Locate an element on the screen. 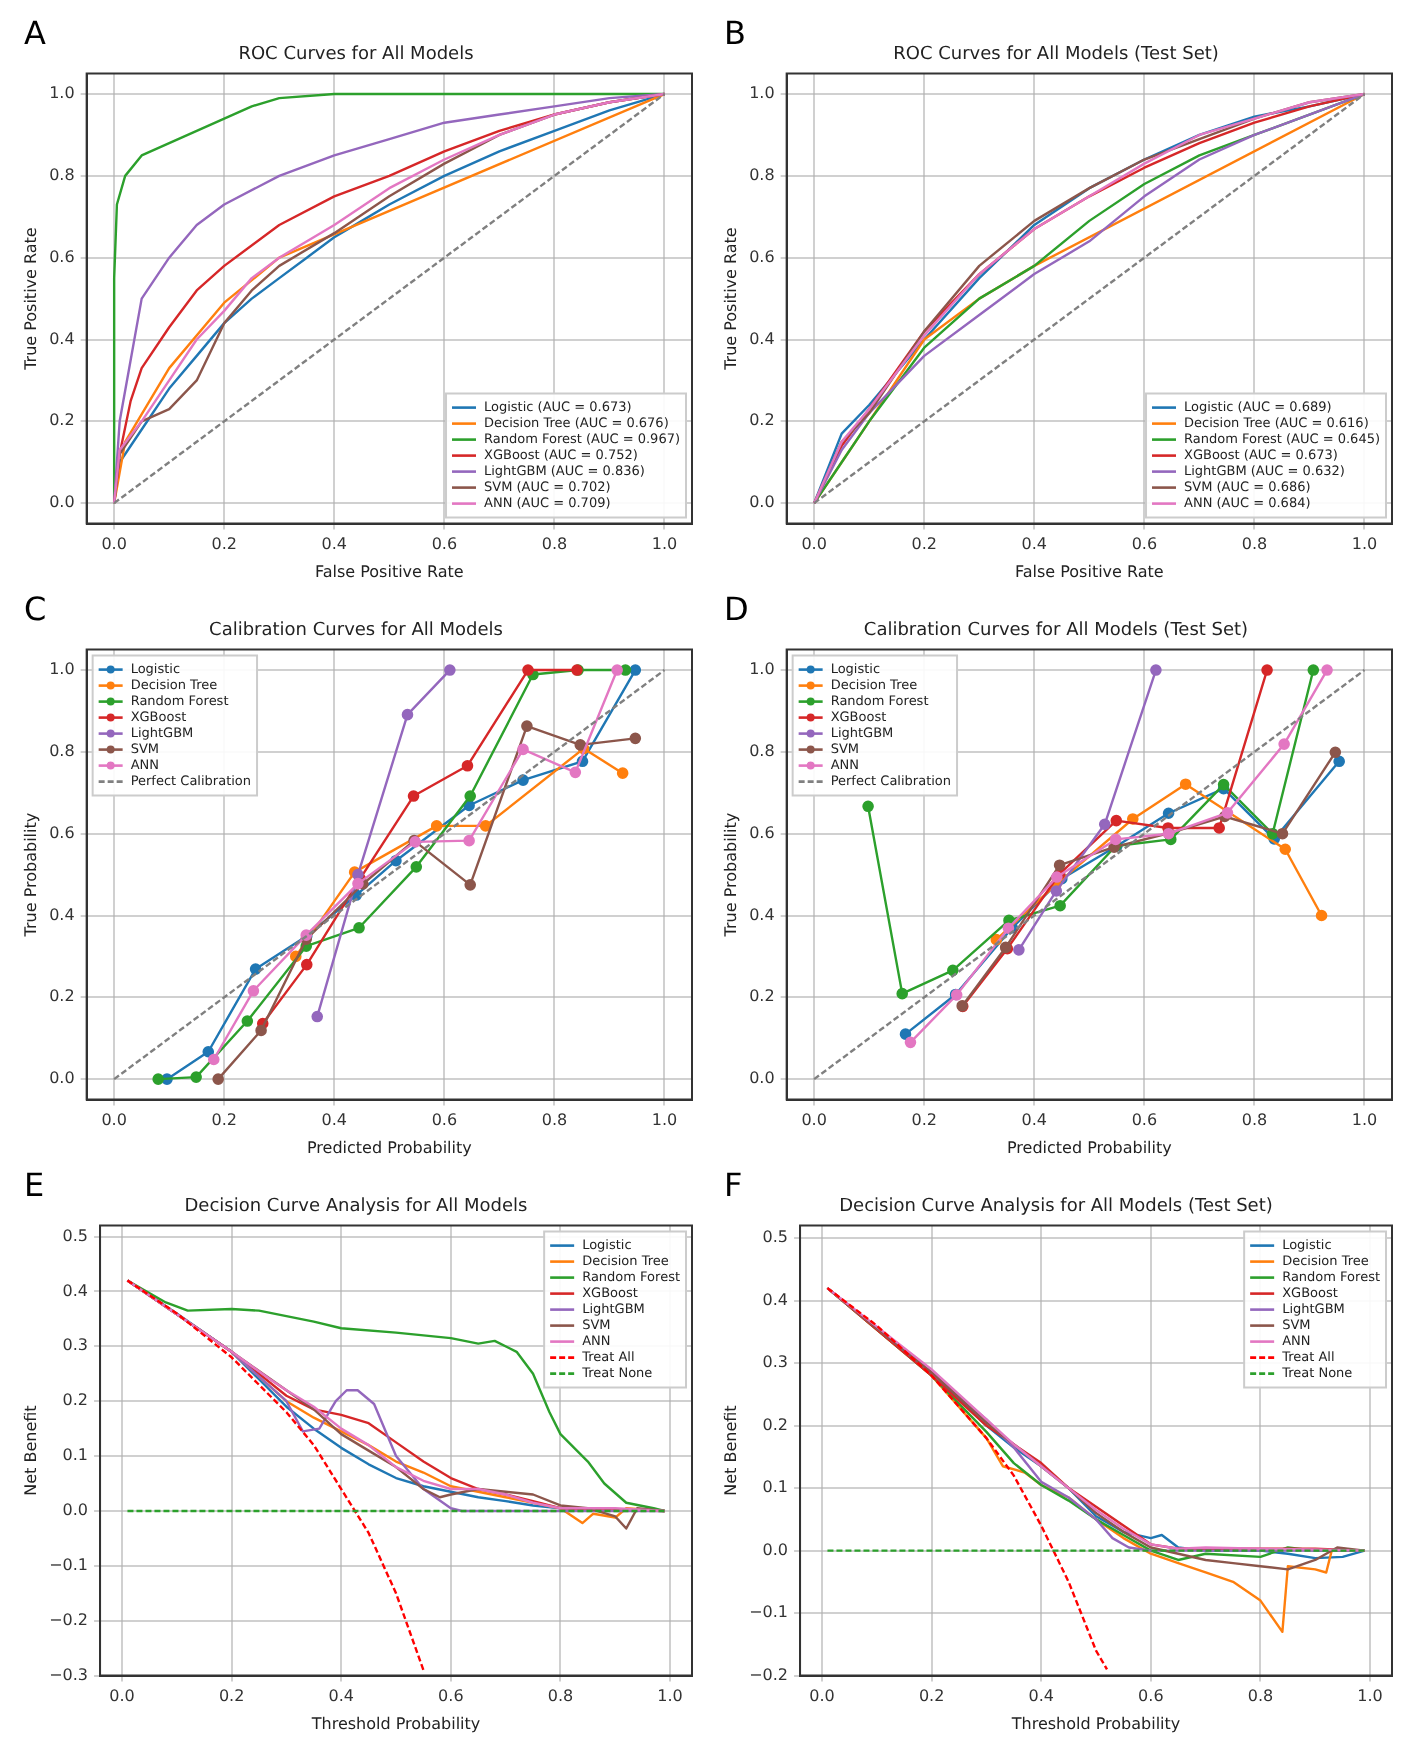 Image resolution: width=1426 pixels, height=1762 pixels. chart-title: Decision Curve Analysis for All Models (Test Set) is located at coordinates (1056, 1207).